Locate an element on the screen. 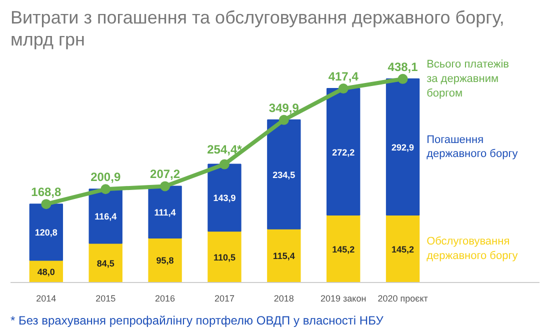 This screenshot has width=549, height=332. series-label: Погашення державного боргу is located at coordinates (472, 147).